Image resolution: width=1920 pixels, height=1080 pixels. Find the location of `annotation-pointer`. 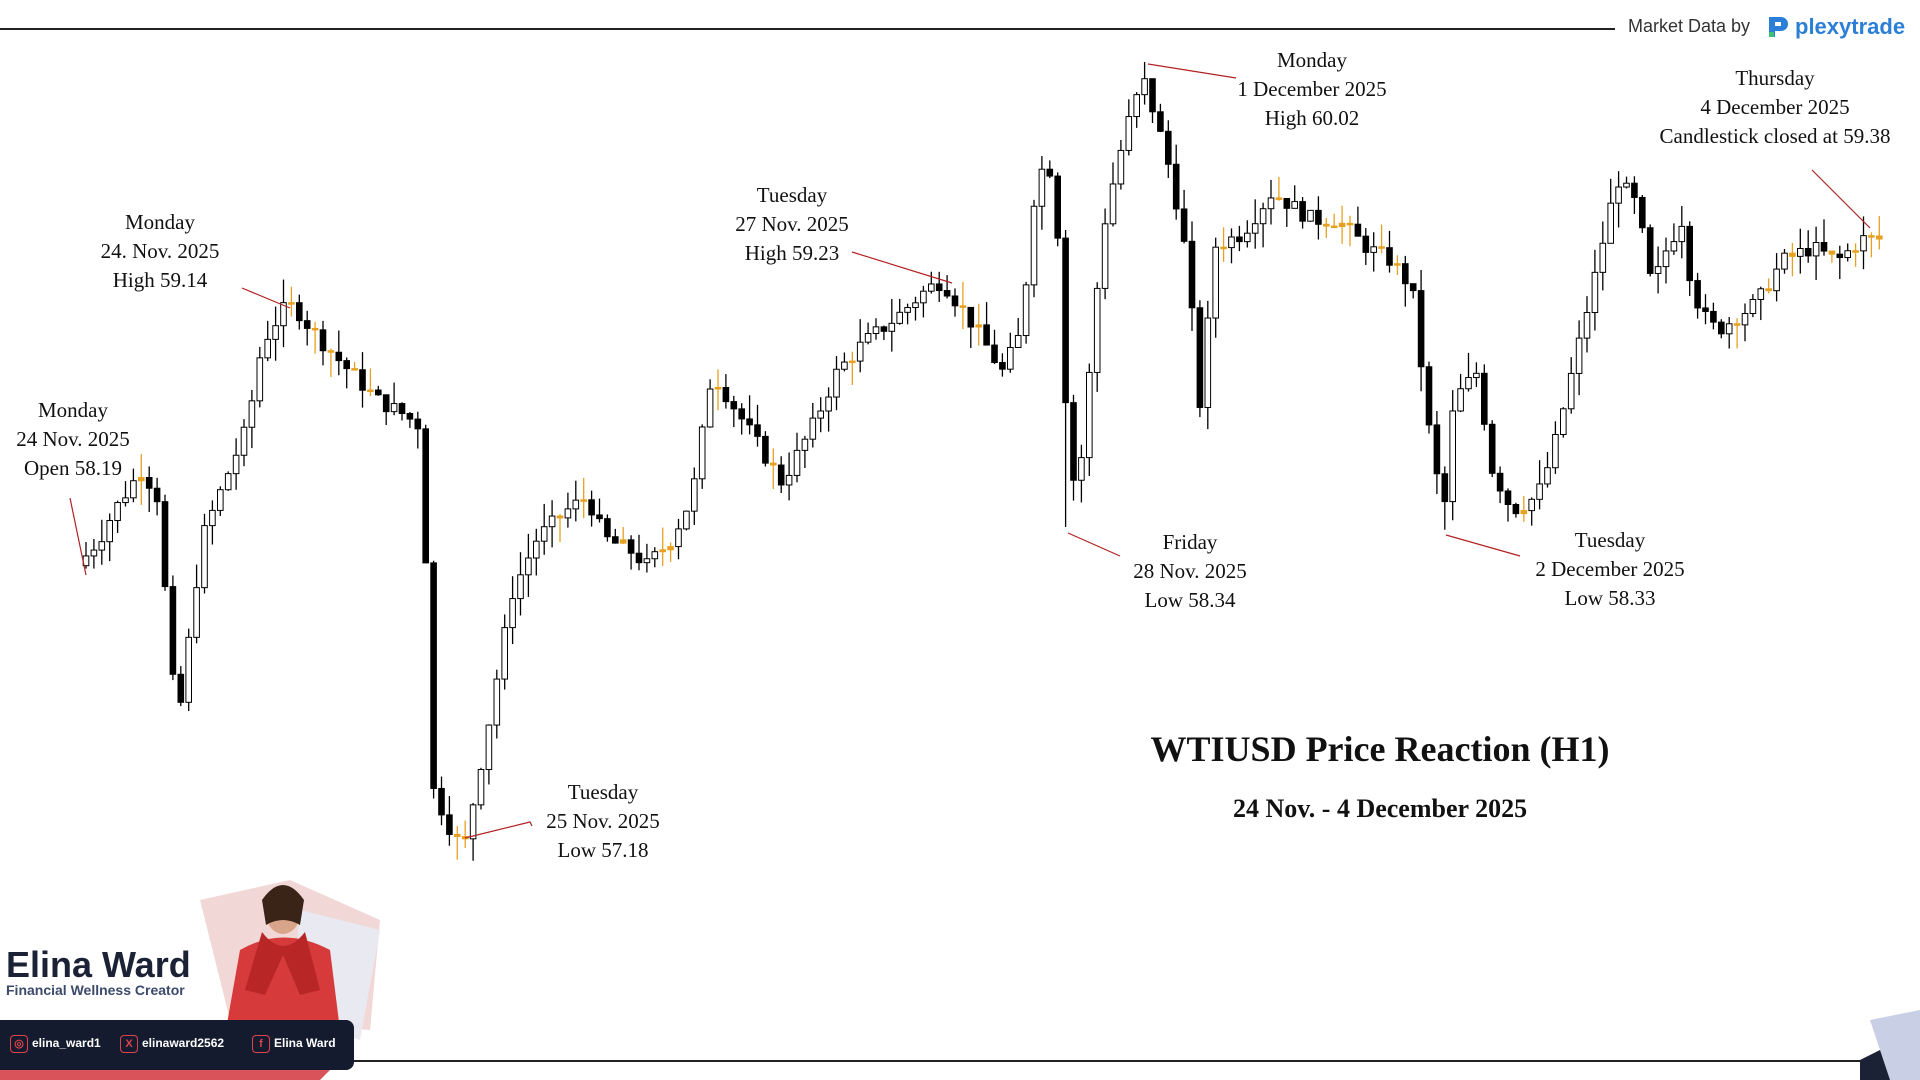

annotation-pointer is located at coordinates (78, 536).